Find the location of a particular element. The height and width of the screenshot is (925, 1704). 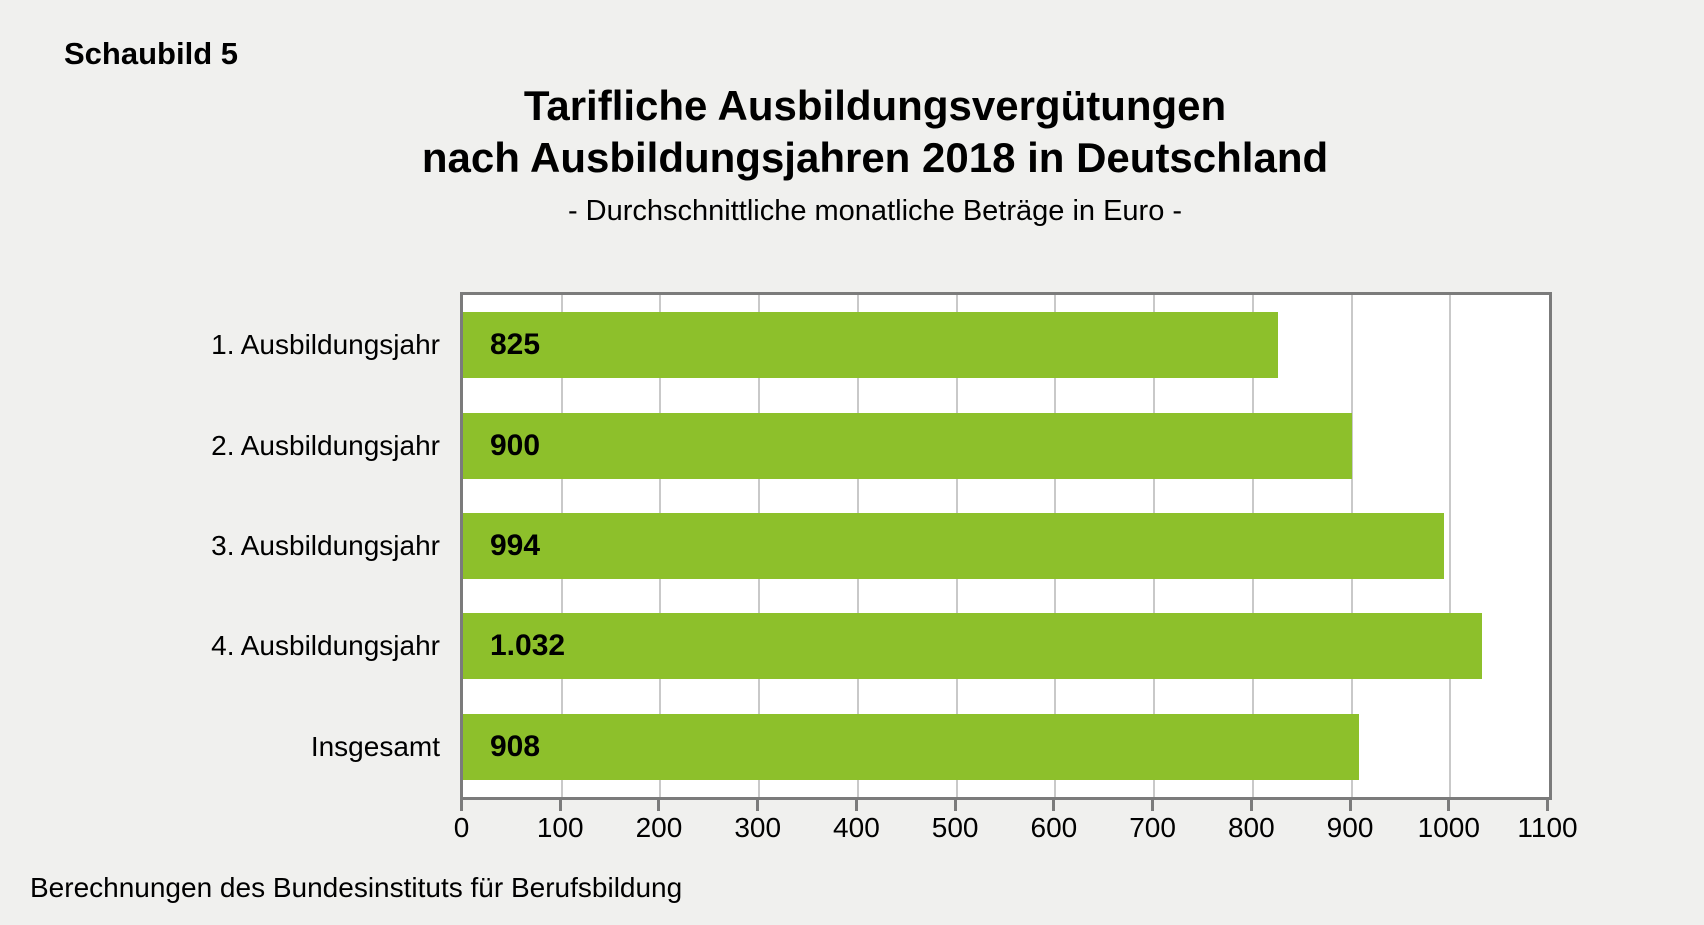

category-label: Insgesamt is located at coordinates (375, 746).